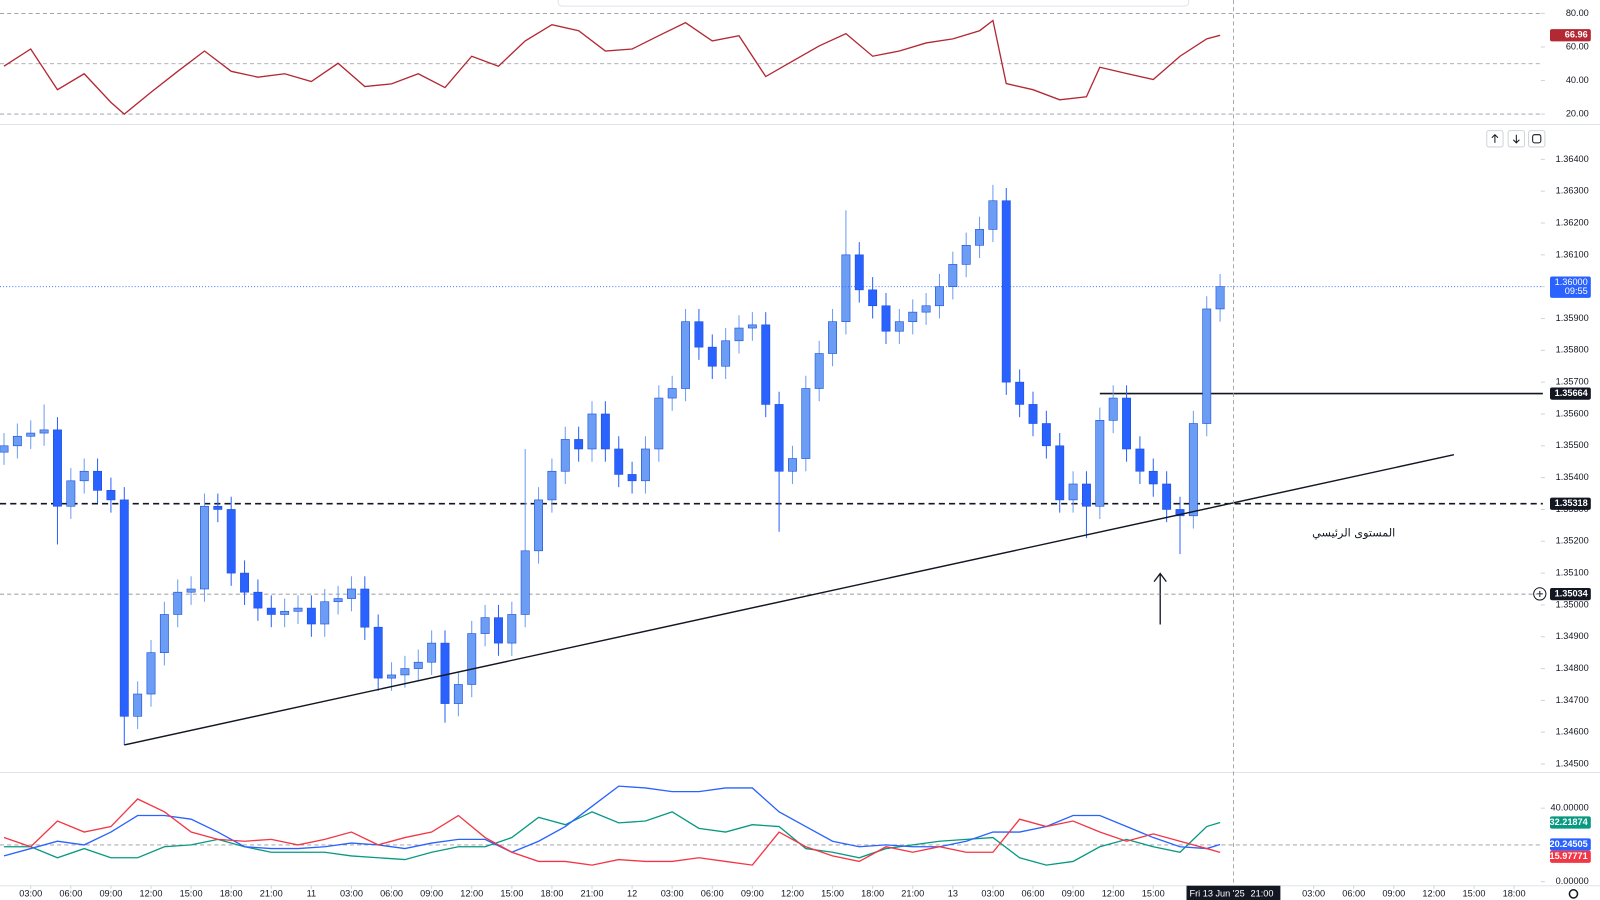  Describe the element at coordinates (1573, 894) in the screenshot. I see `settings-icon` at that location.